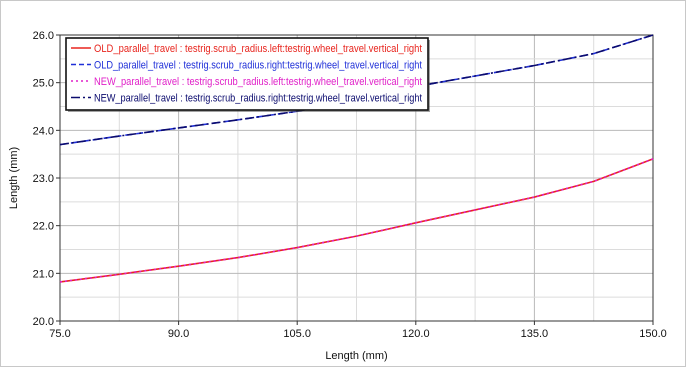 The height and width of the screenshot is (367, 686). What do you see at coordinates (59, 334) in the screenshot?
I see `x-tick-label: 75.0` at bounding box center [59, 334].